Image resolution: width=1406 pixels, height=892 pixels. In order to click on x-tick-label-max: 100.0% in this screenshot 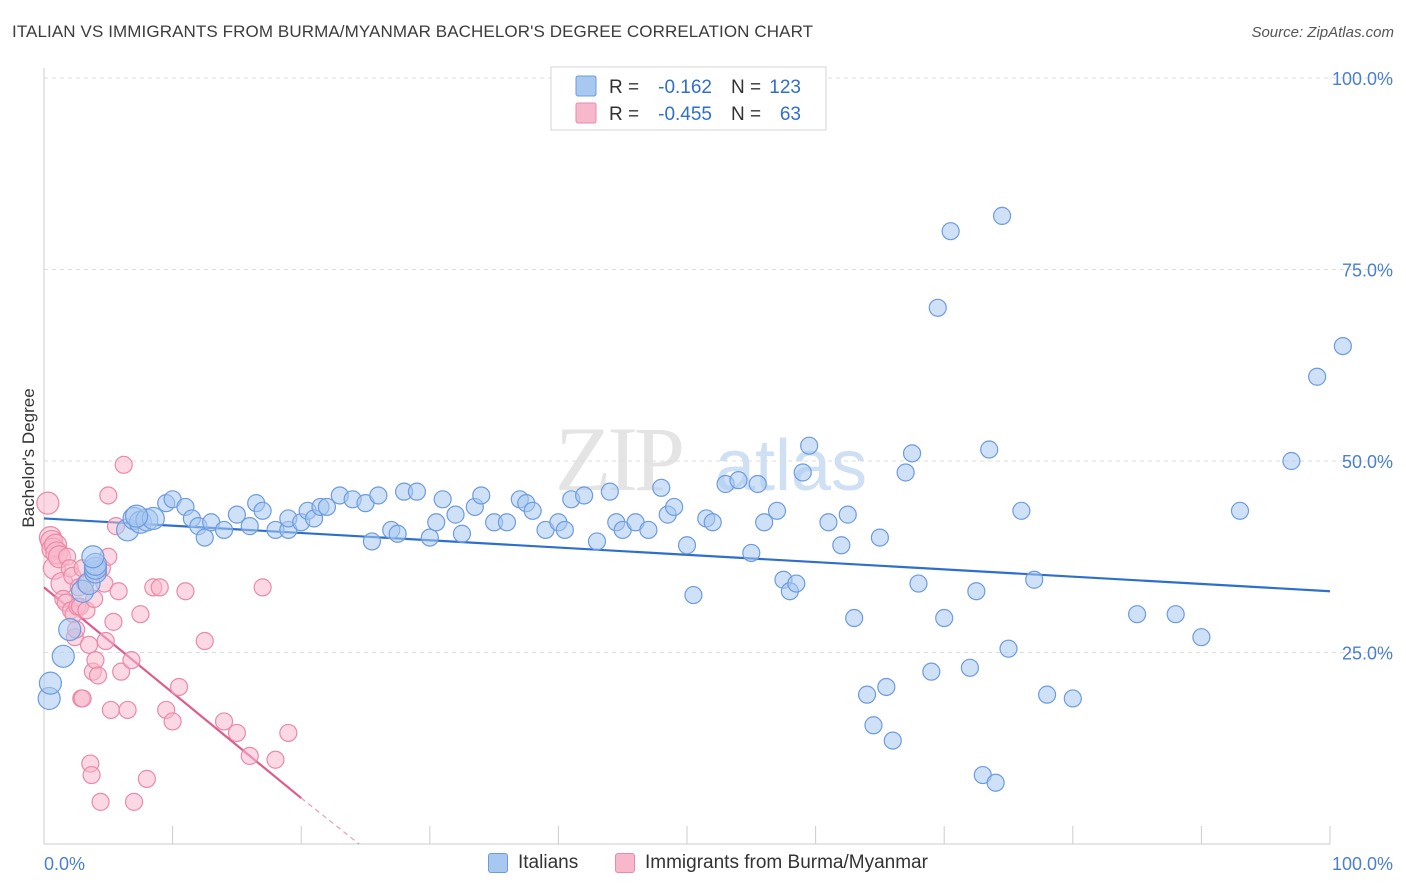, I will do `click(1362, 864)`.